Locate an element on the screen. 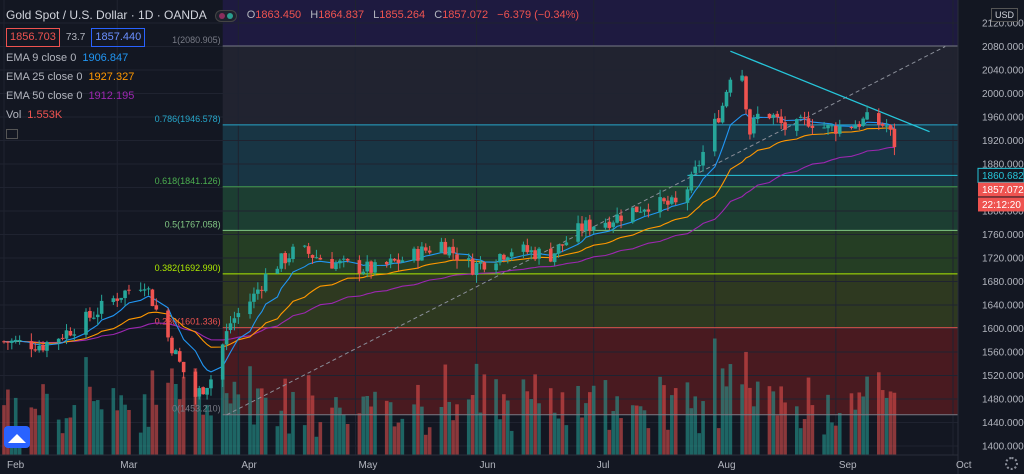  currency-label: USD is located at coordinates (1004, 15).